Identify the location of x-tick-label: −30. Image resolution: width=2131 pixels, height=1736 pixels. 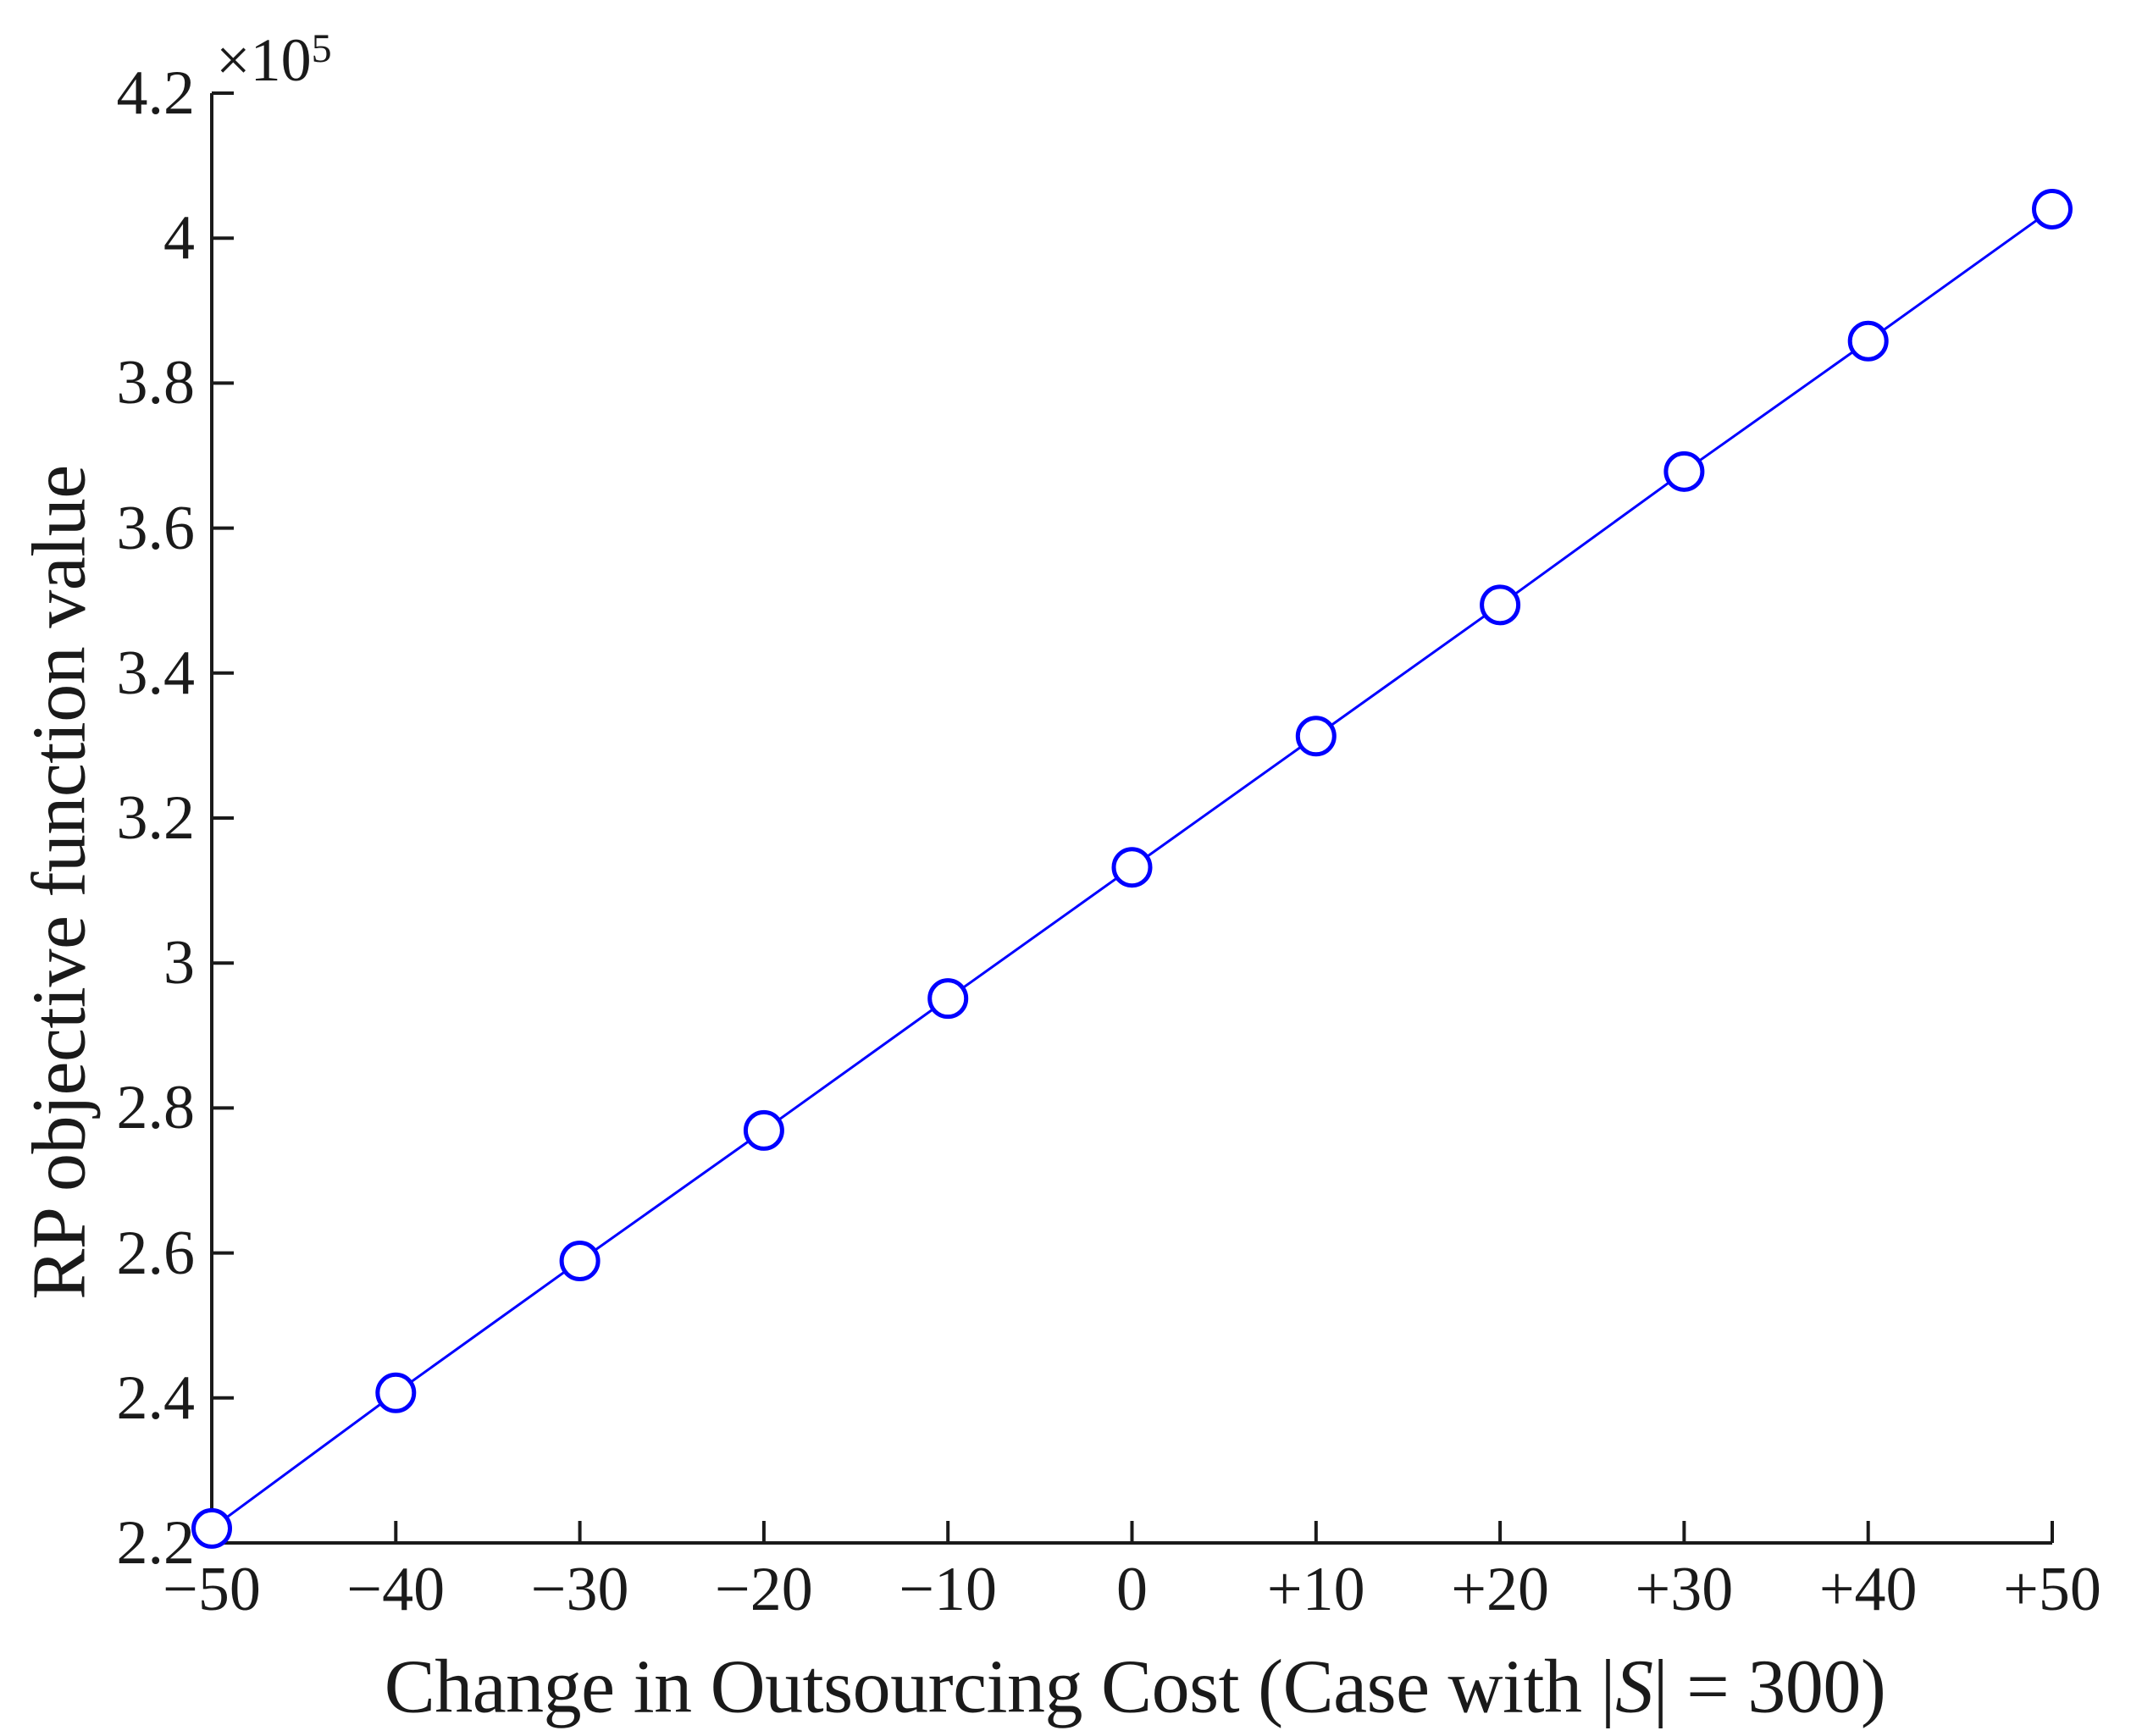
(579, 1589).